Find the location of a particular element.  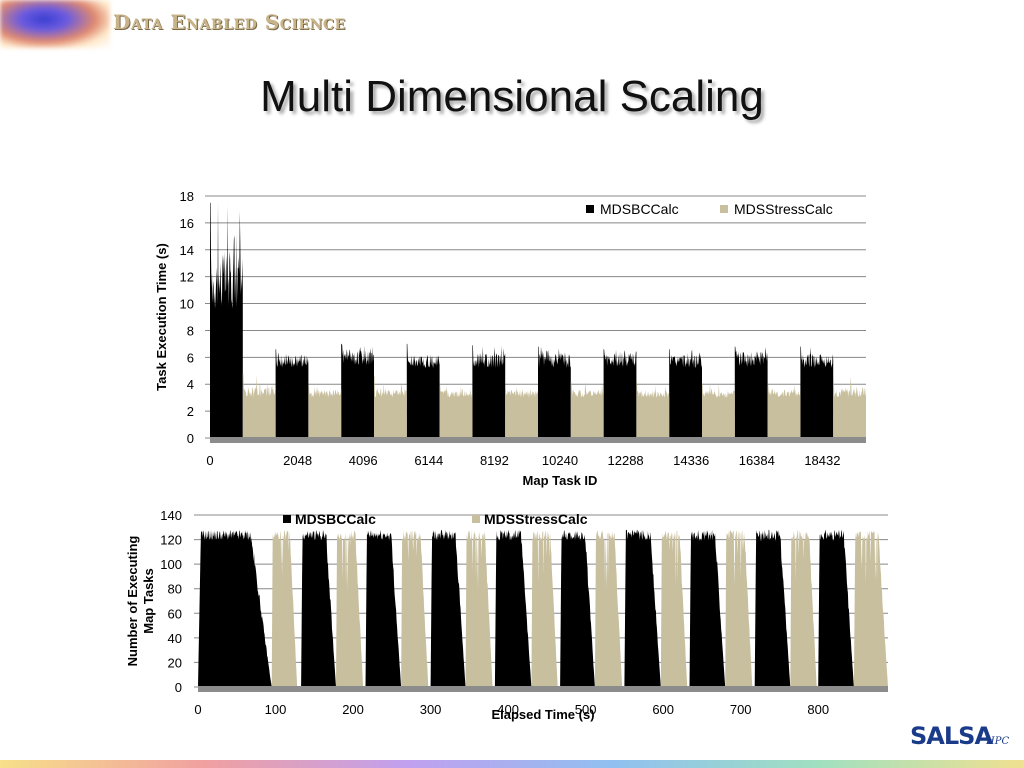

x-tick-label: 700 is located at coordinates (741, 709).